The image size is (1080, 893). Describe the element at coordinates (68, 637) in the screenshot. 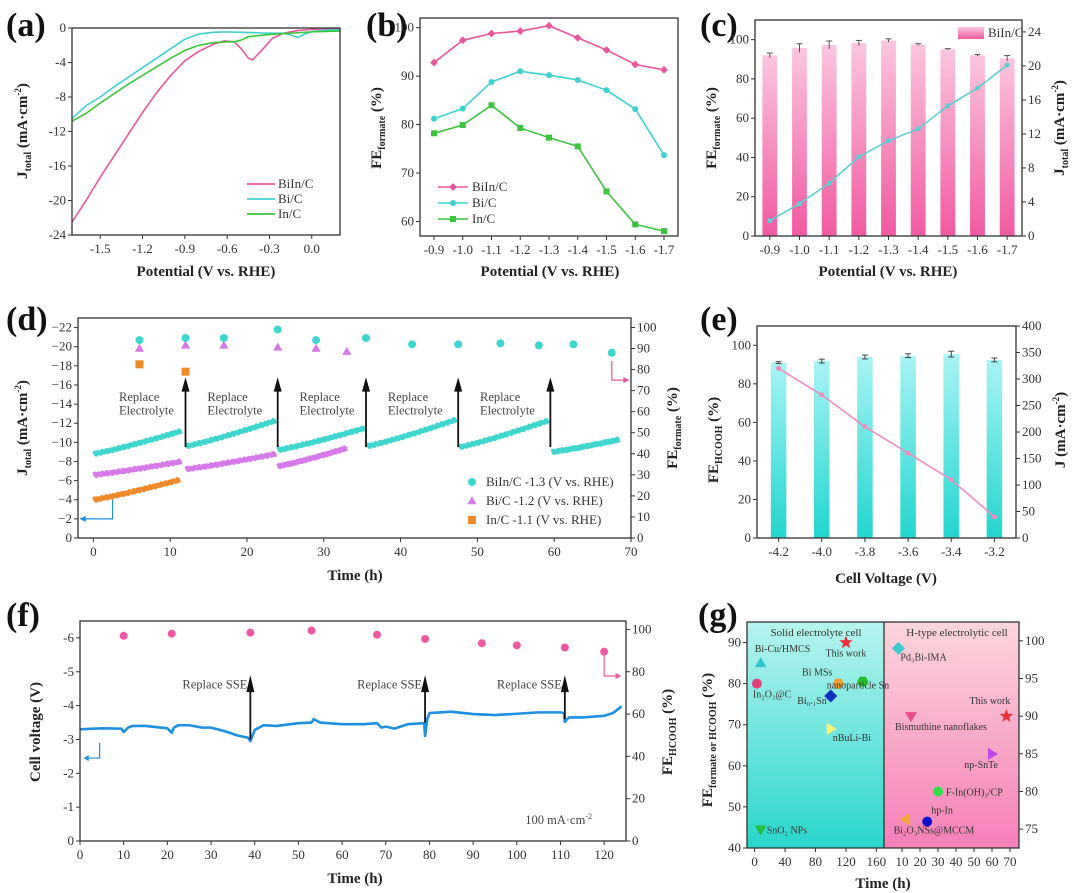

I see `chart-f-ytick-label: -6` at that location.